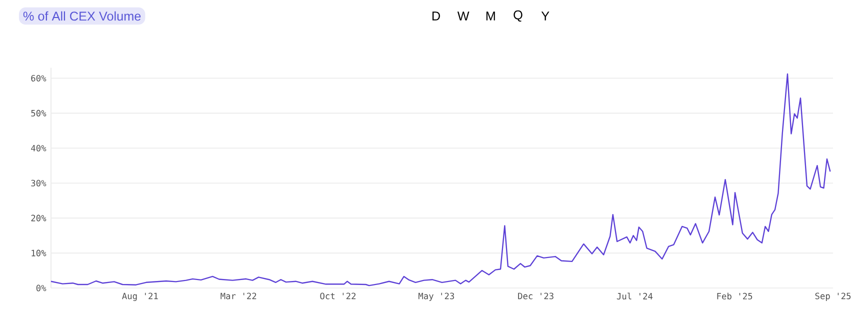  What do you see at coordinates (436, 296) in the screenshot?
I see `x-tick-label: May '23` at bounding box center [436, 296].